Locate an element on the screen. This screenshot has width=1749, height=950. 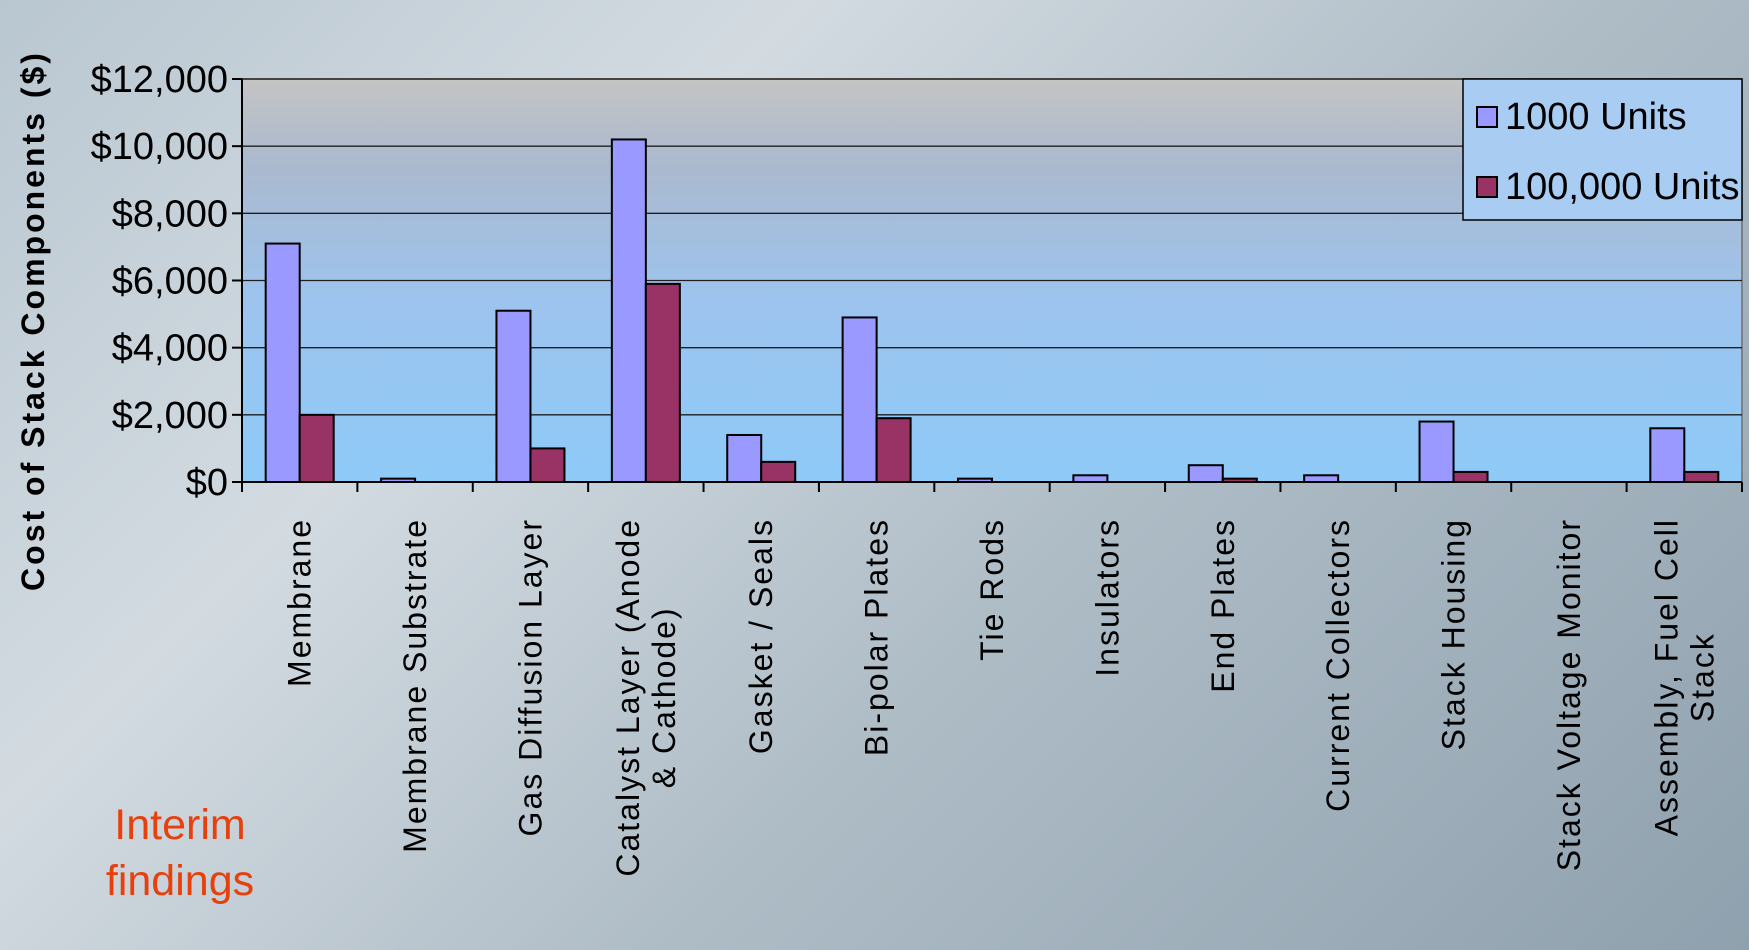
category-label-7: Tie Rods is located at coordinates (992, 589).